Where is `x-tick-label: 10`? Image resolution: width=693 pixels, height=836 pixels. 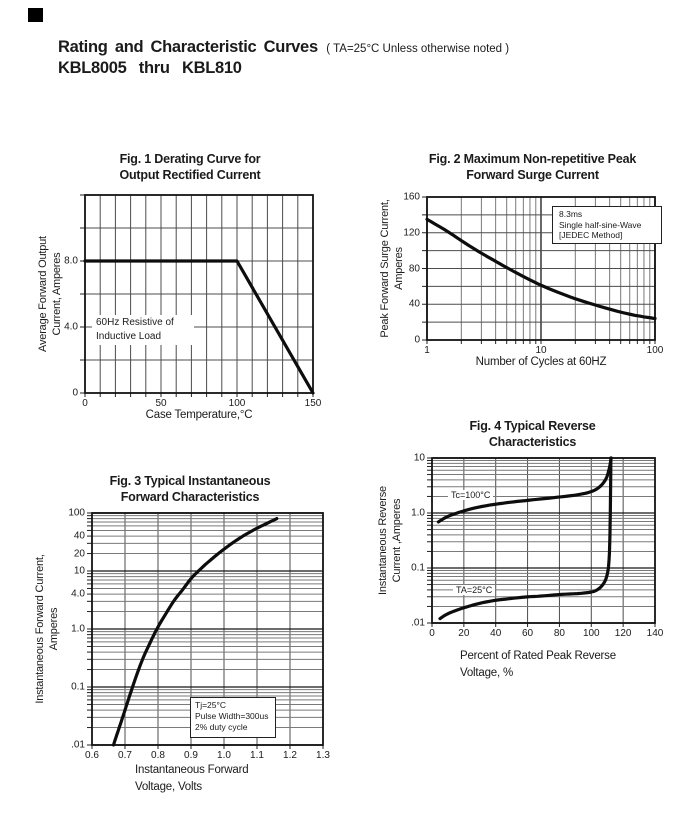 x-tick-label: 10 is located at coordinates (541, 350).